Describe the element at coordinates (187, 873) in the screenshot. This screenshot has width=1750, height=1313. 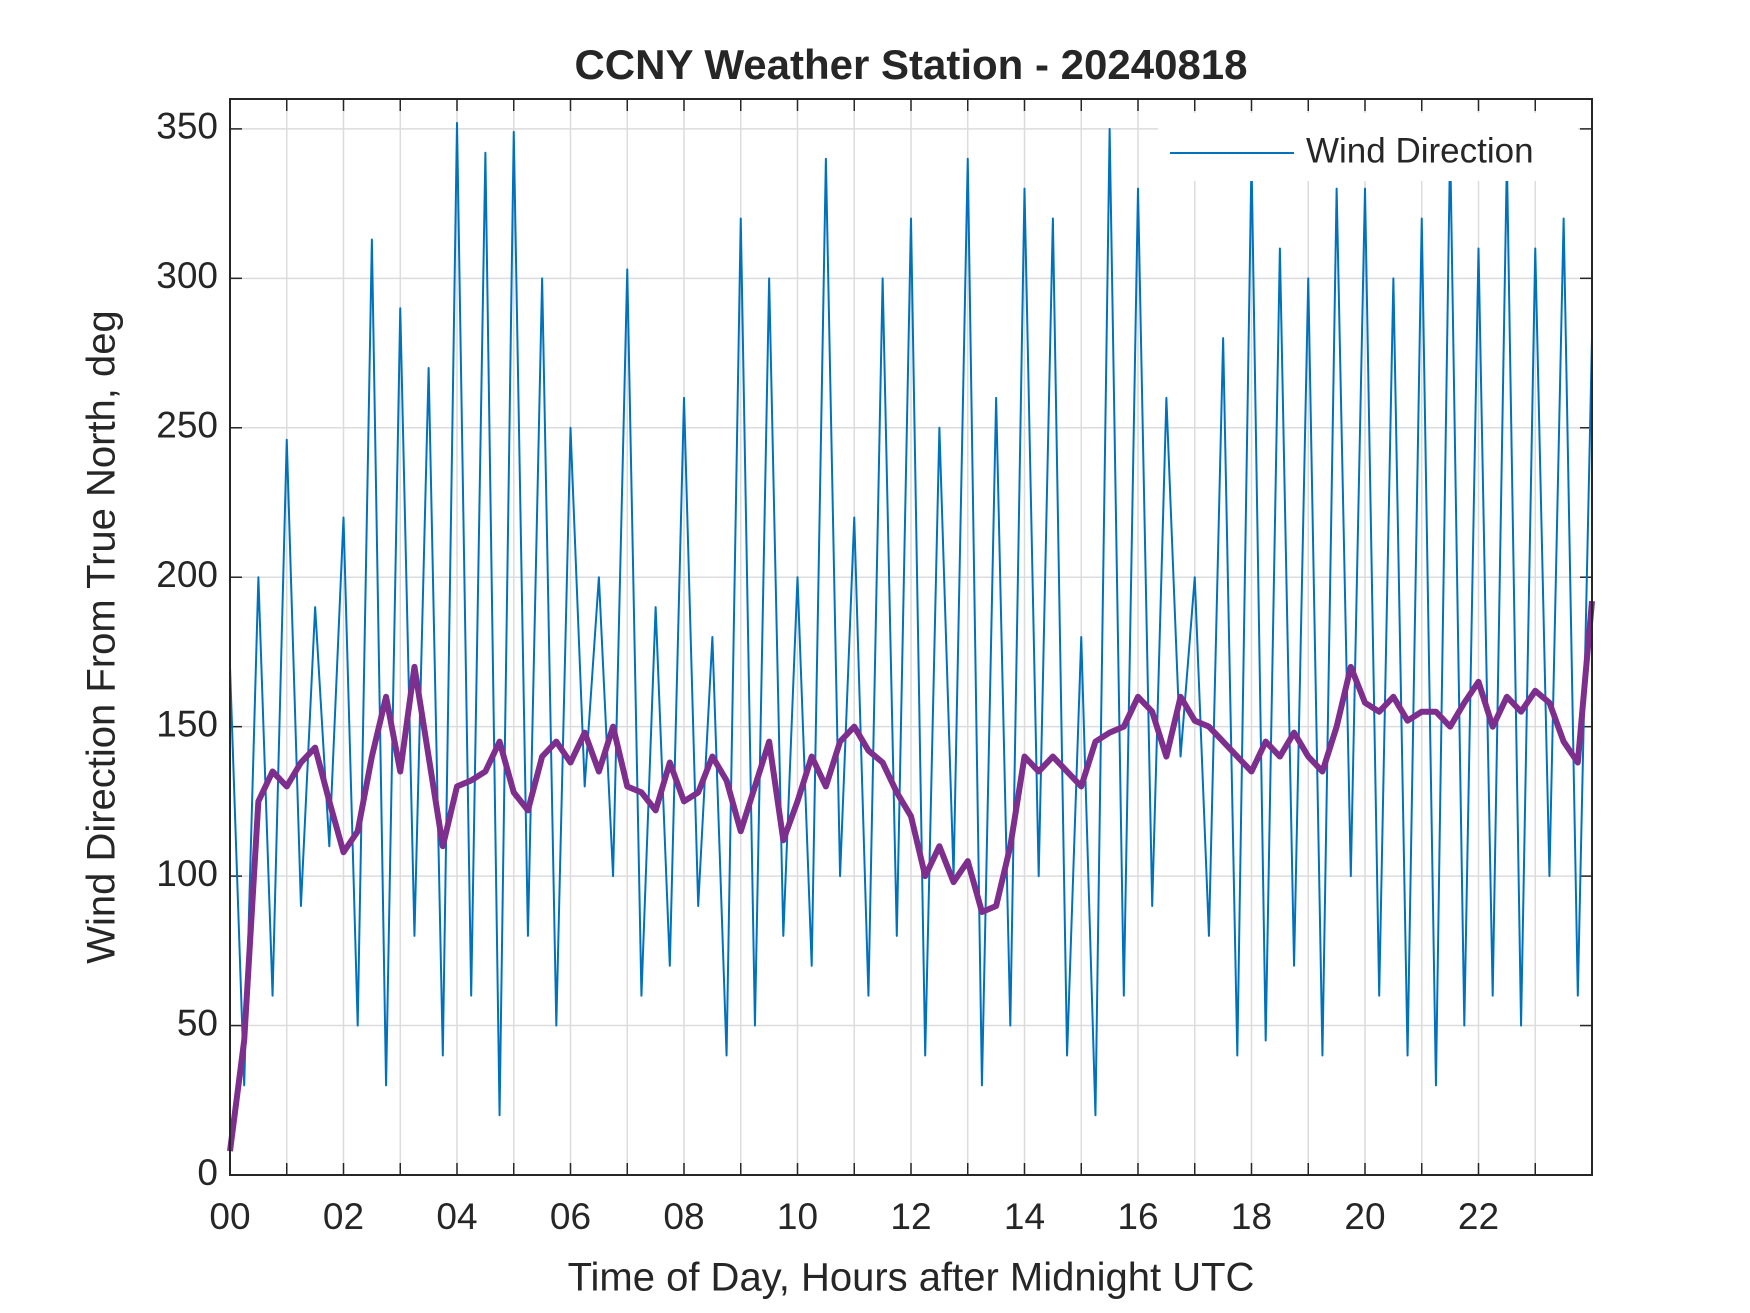
I see `y-tick-label: 100` at that location.